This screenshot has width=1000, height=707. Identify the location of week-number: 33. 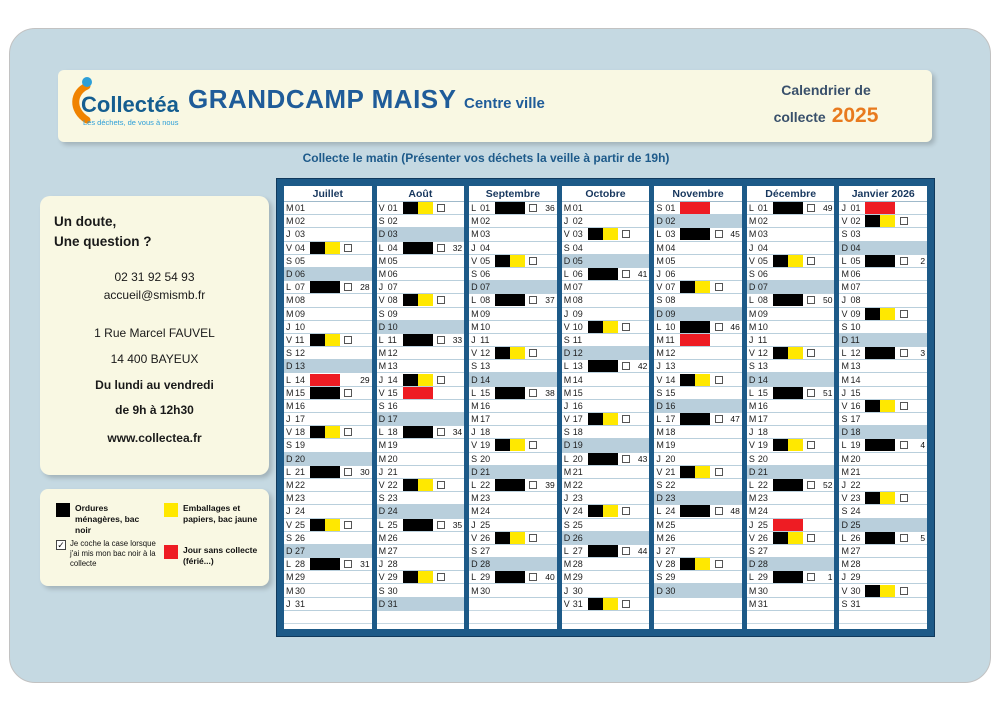
(457, 339).